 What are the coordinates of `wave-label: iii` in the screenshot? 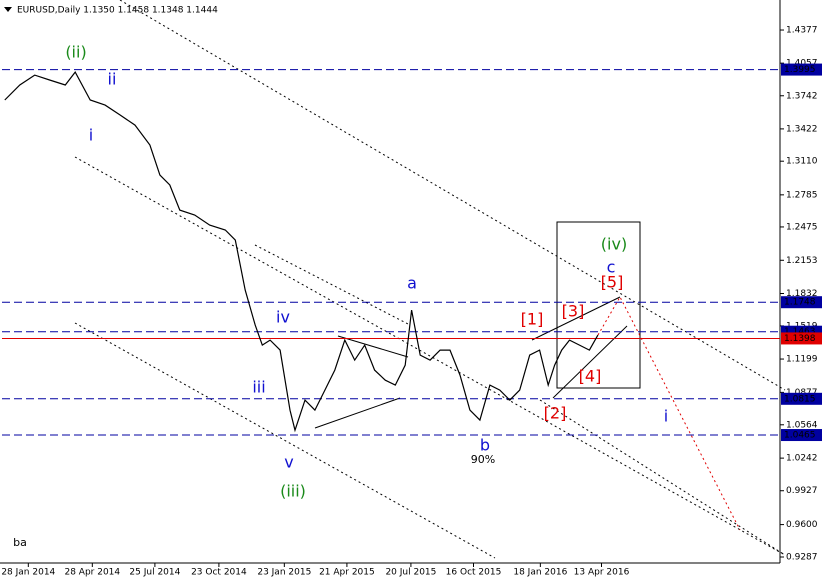 It's located at (258, 387).